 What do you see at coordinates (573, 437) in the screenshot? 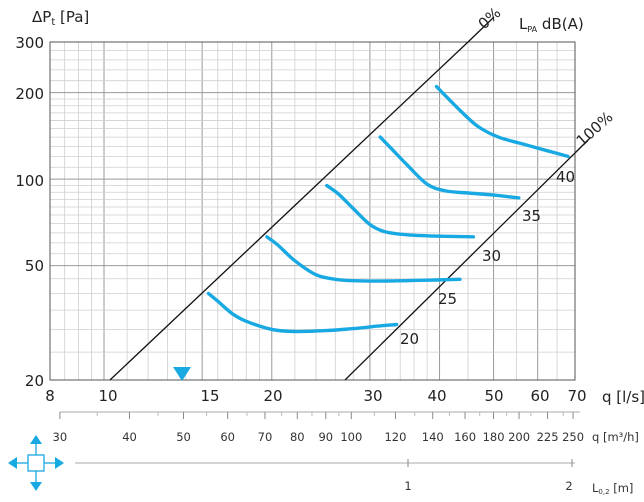
I see `m3h-tick-label-250: 250` at bounding box center [573, 437].